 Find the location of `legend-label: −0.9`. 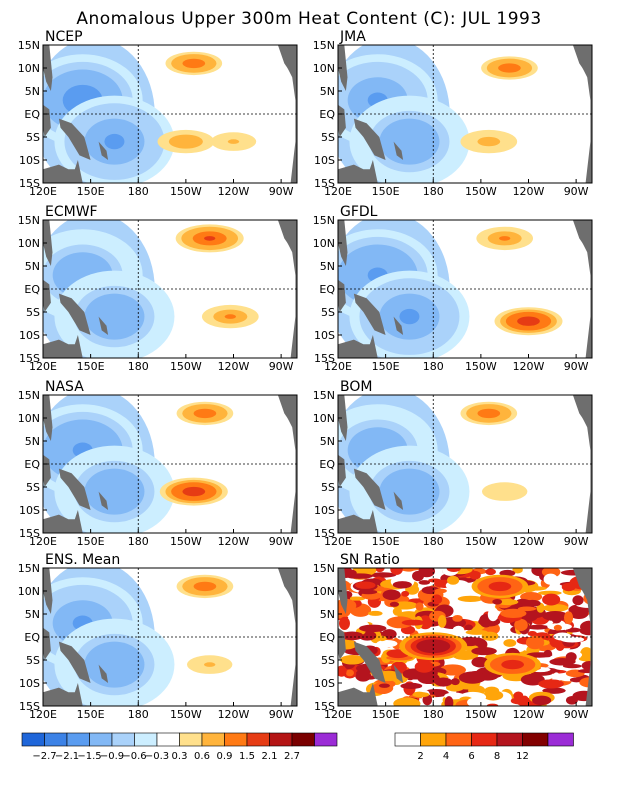

legend-label: −0.9 is located at coordinates (112, 756).